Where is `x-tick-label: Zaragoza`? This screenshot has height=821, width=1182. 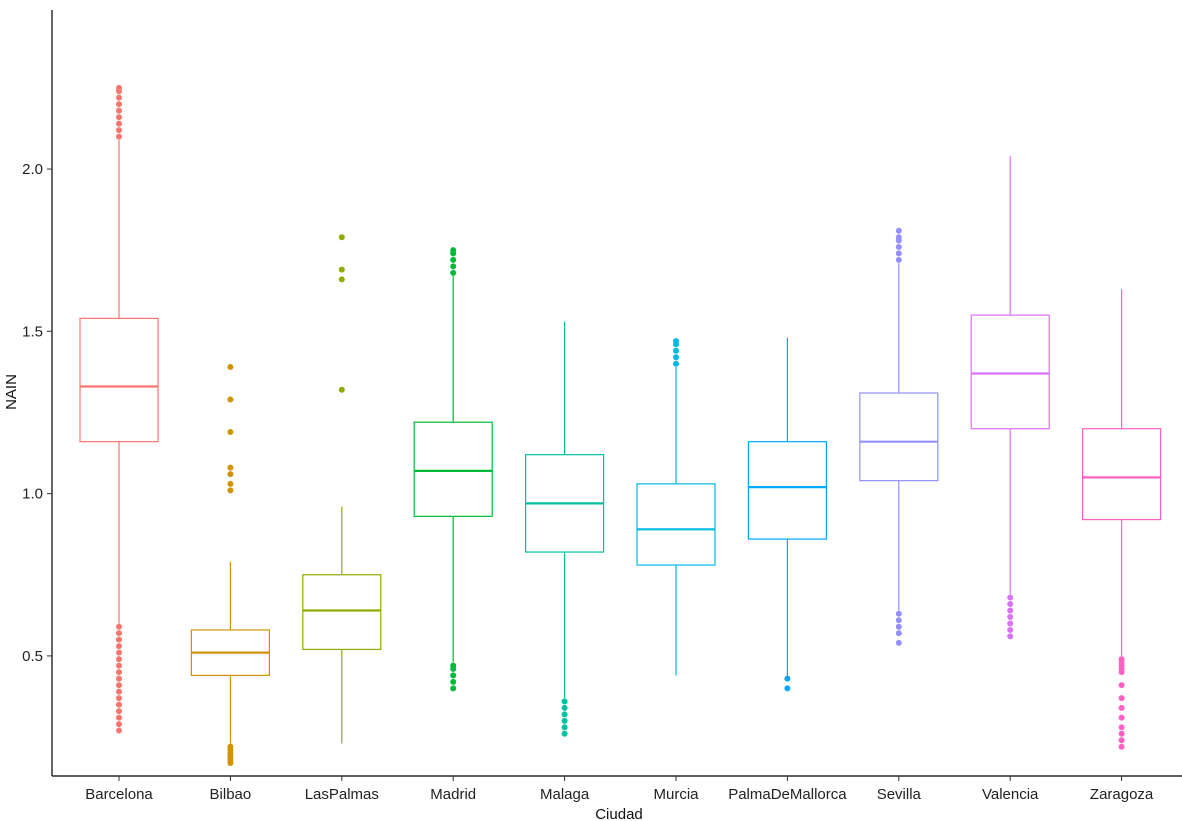 x-tick-label: Zaragoza is located at coordinates (1122, 794).